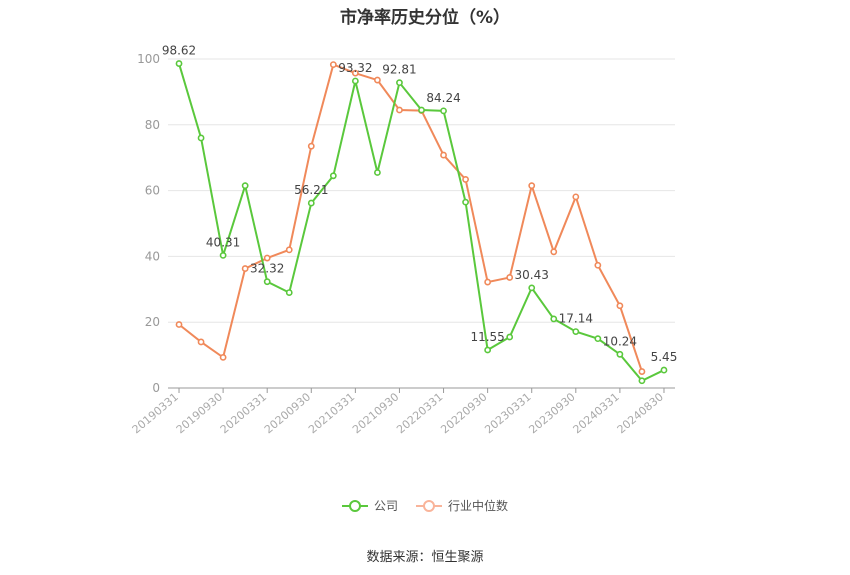 This screenshot has height=575, width=850. Describe the element at coordinates (354, 506) in the screenshot. I see `legend-swatch-company` at that location.